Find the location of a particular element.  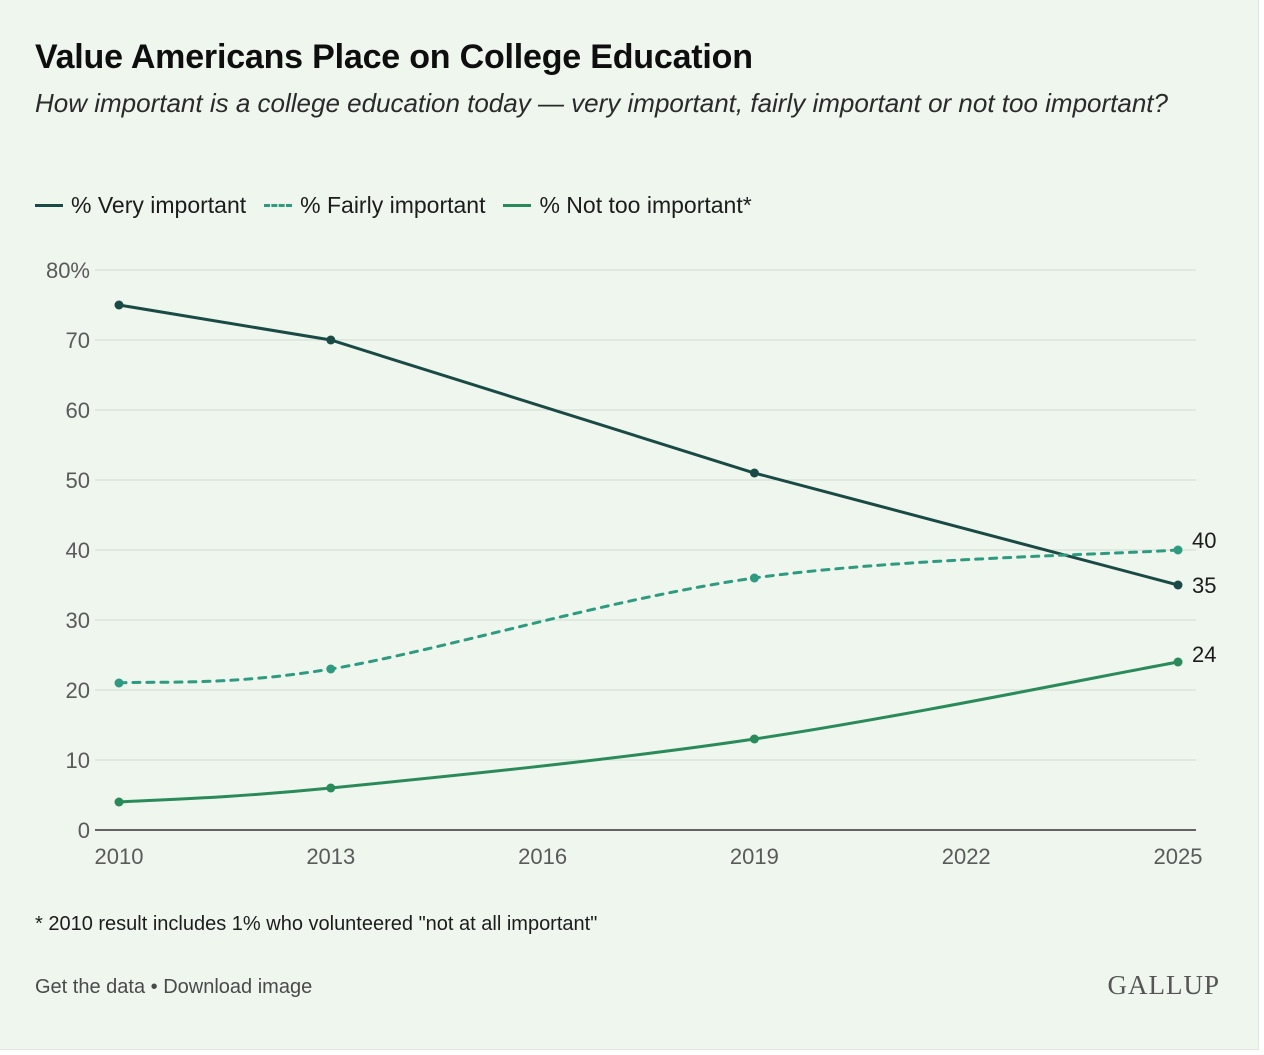

y-tick-label: 40 is located at coordinates (78, 550).